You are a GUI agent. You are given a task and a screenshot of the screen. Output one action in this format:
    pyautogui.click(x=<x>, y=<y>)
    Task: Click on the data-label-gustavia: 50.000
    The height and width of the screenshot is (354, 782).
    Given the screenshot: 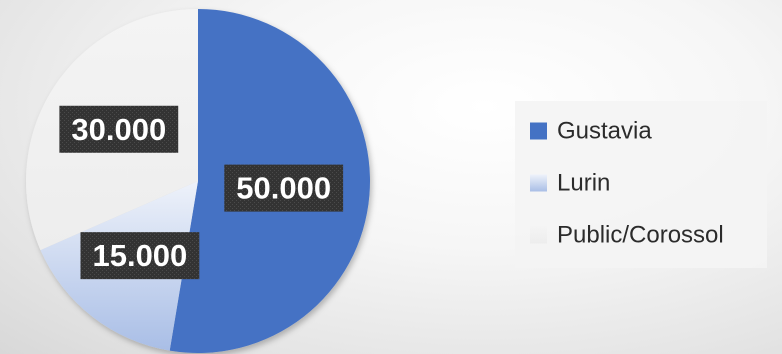 What is the action you would take?
    pyautogui.click(x=284, y=188)
    